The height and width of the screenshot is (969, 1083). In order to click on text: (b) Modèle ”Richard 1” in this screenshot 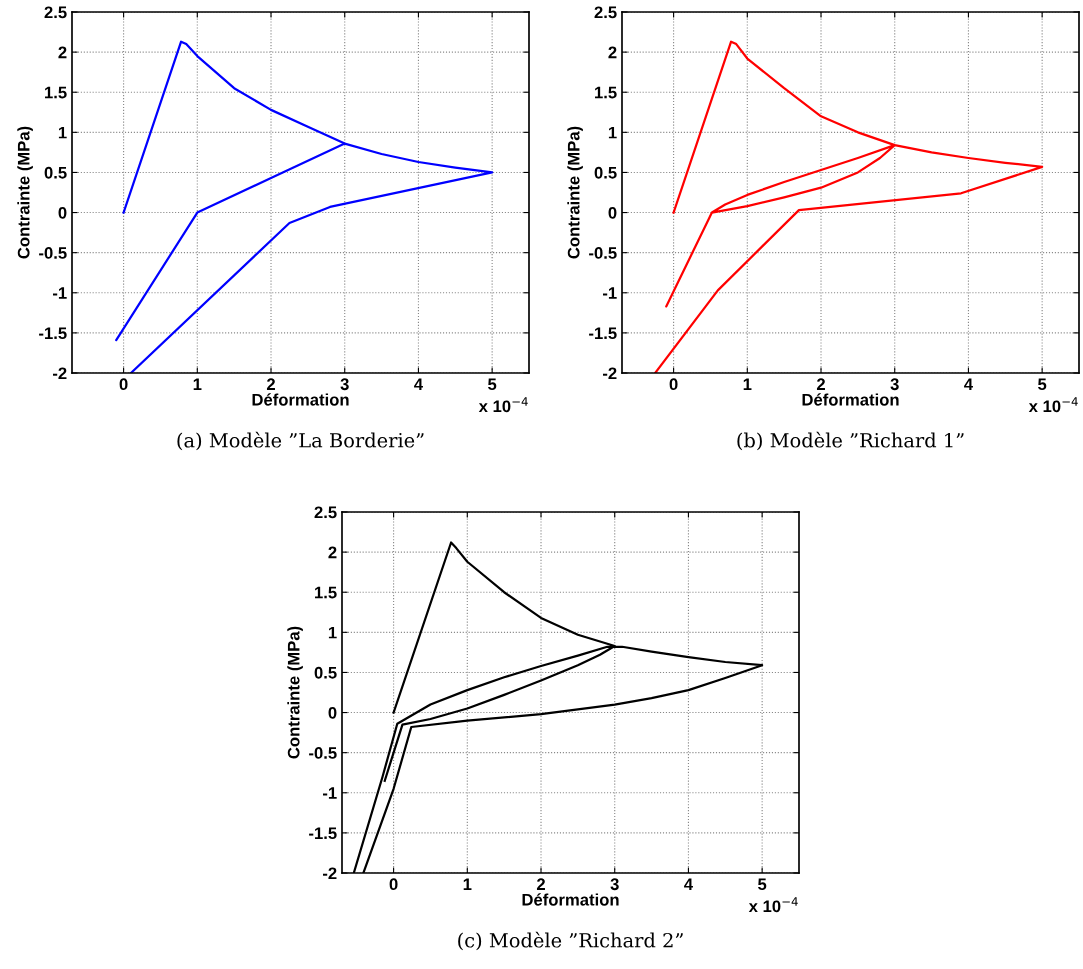, I will do `click(850, 441)`.